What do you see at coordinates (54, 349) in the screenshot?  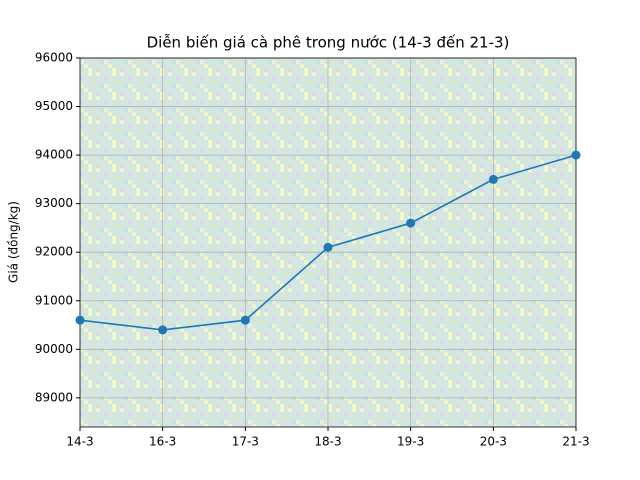 I see `y-tick-label: 90000` at bounding box center [54, 349].